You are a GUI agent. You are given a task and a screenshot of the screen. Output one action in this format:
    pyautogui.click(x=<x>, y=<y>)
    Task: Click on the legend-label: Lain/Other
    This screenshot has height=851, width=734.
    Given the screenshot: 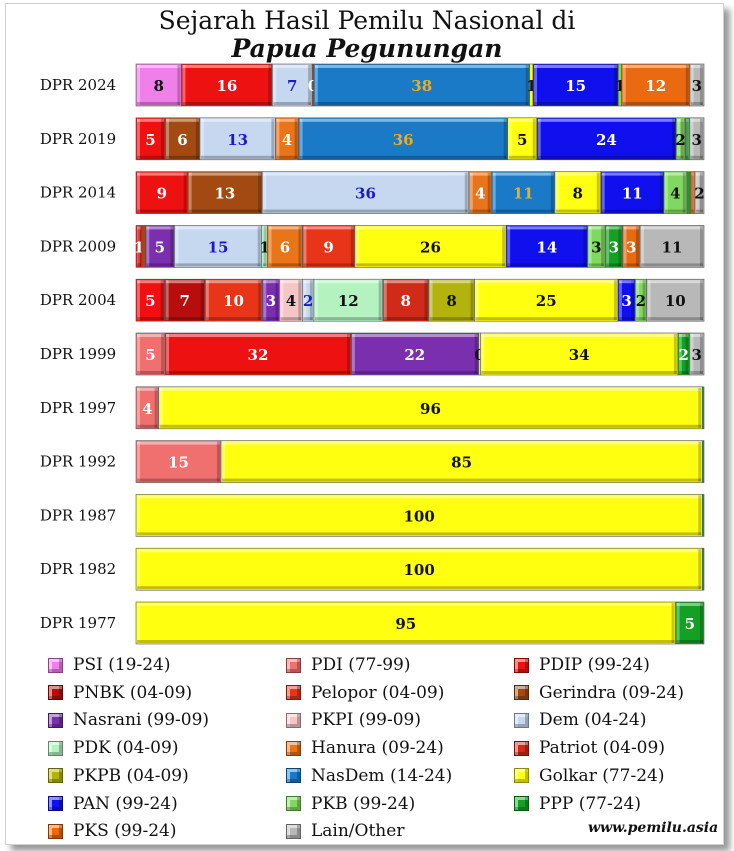 What is the action you would take?
    pyautogui.click(x=358, y=831)
    